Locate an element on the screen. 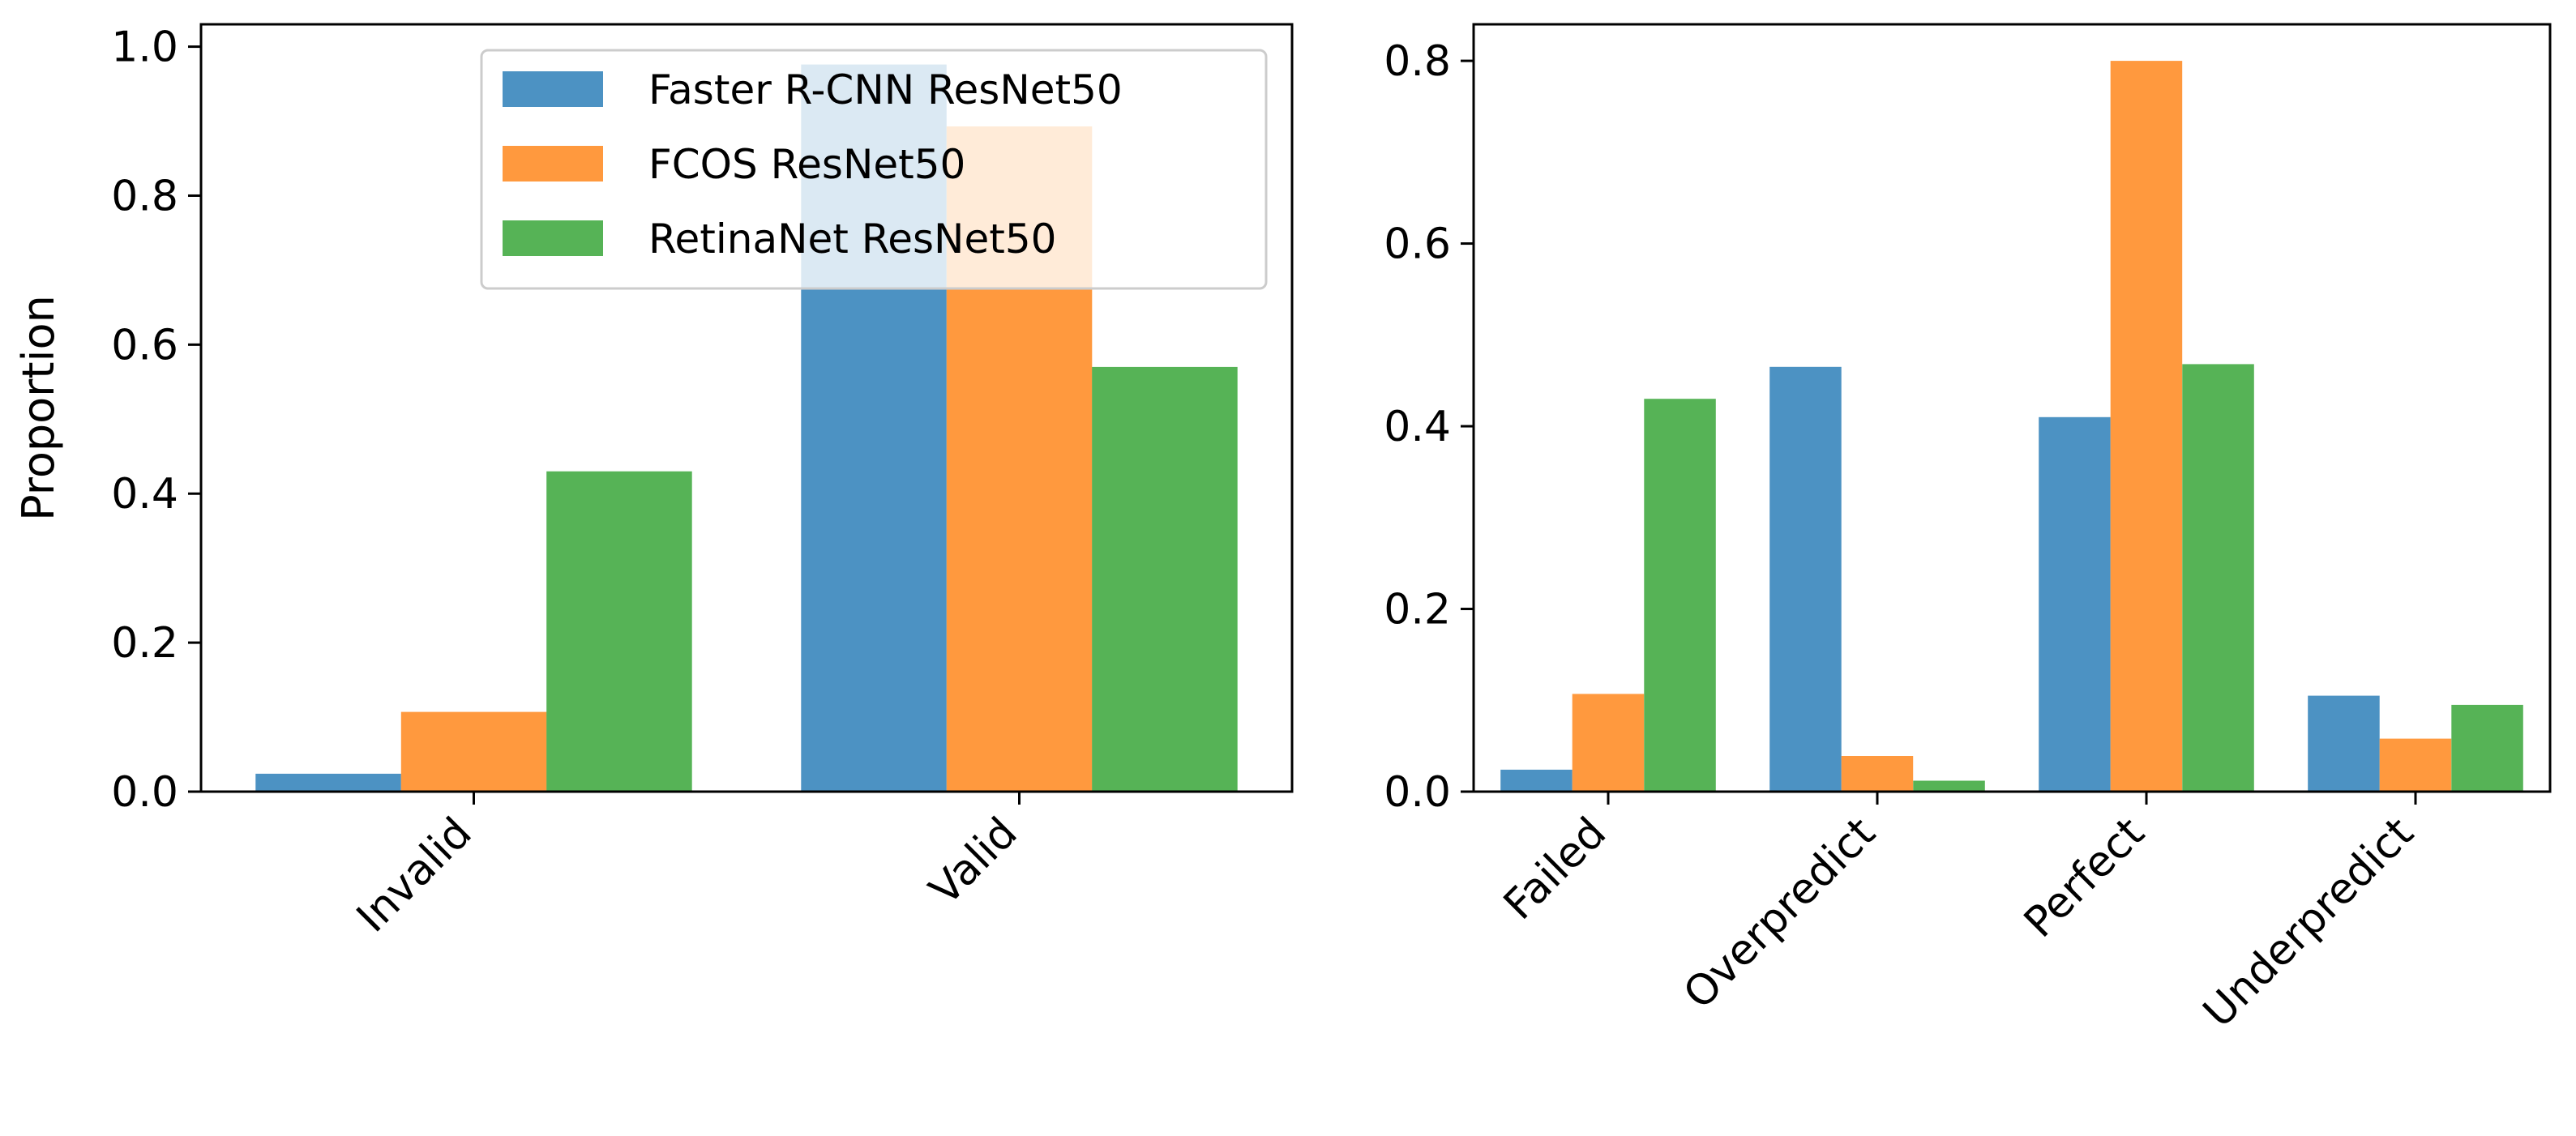 The image size is (2576, 1136). left-xtick-label-invalid: Invalid is located at coordinates (414, 875).